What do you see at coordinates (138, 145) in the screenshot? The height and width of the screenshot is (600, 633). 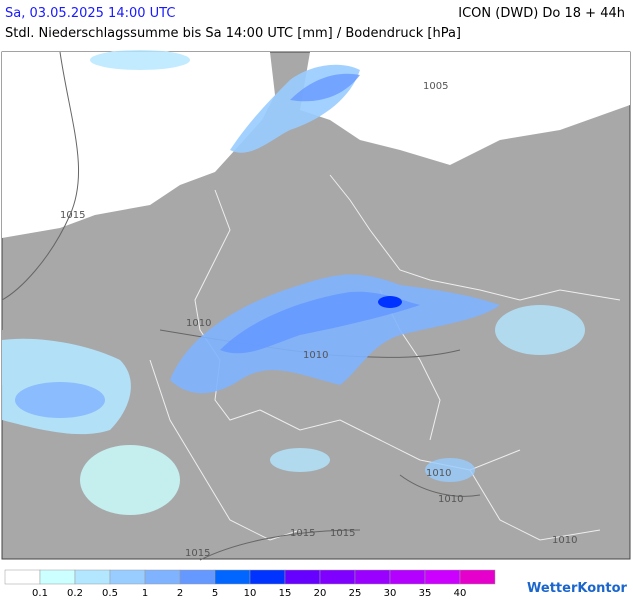 I see `north-sea` at bounding box center [138, 145].